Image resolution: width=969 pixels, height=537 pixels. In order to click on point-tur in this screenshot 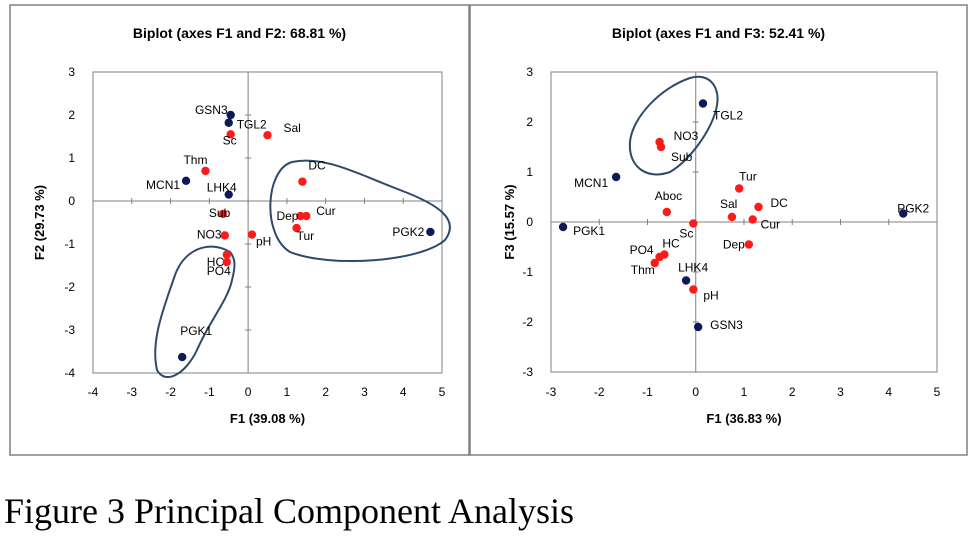, I will do `click(296, 228)`.